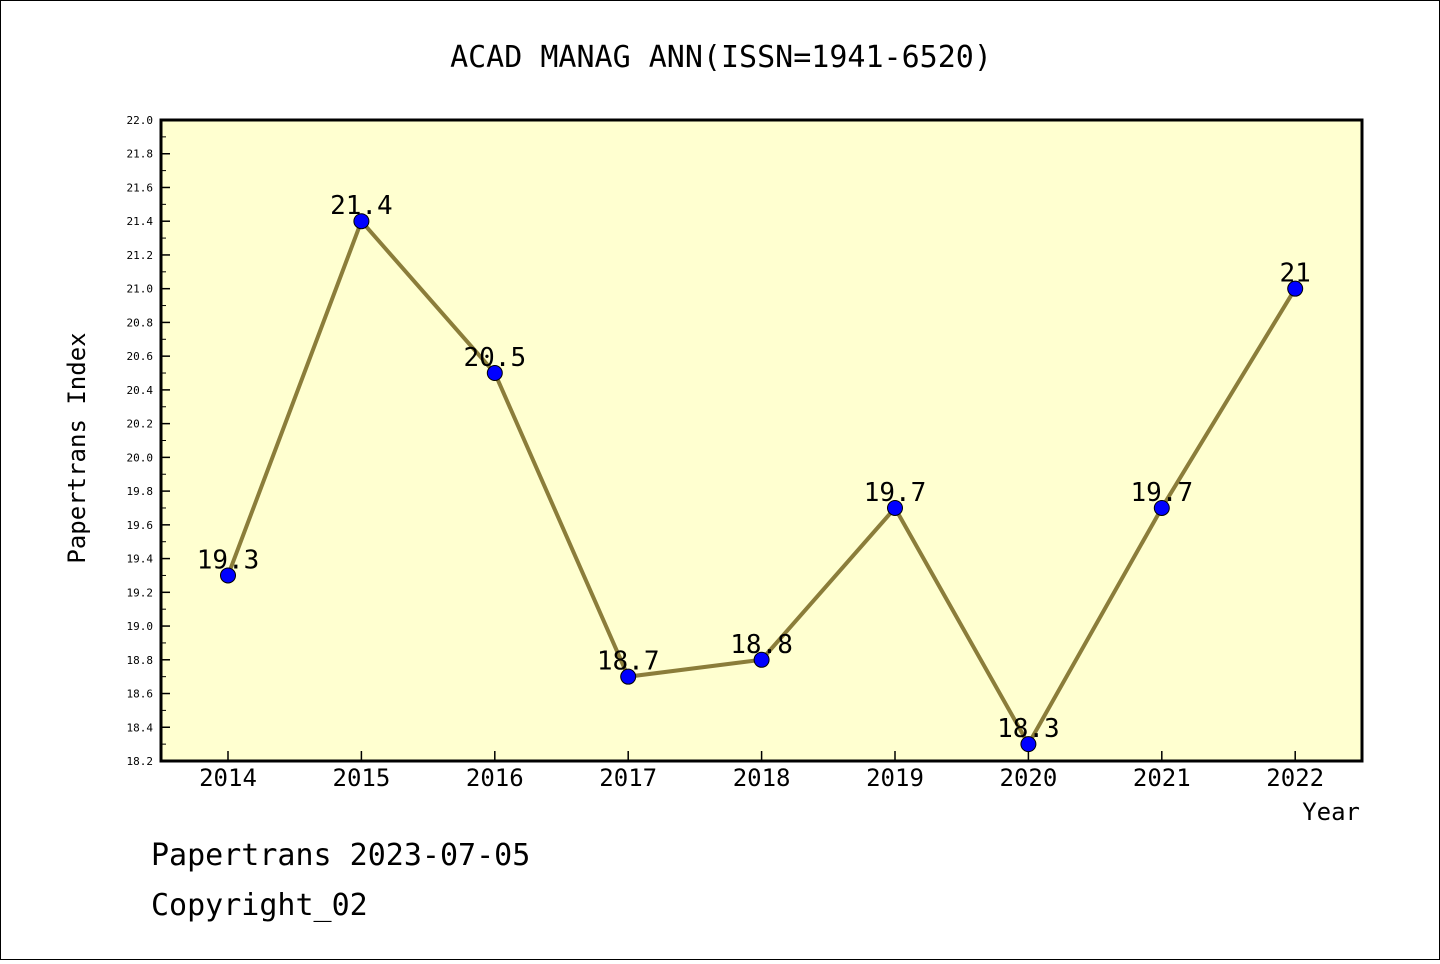 The image size is (1440, 964). I want to click on footer-date: Papertrans 2023-07-05, so click(340, 855).